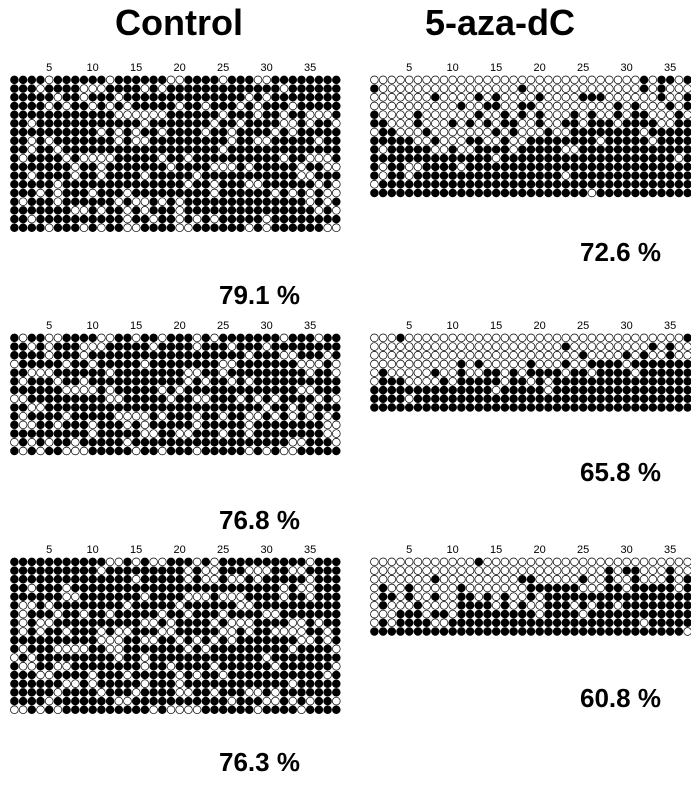  Describe the element at coordinates (627, 550) in the screenshot. I see `position-label: 30` at that location.